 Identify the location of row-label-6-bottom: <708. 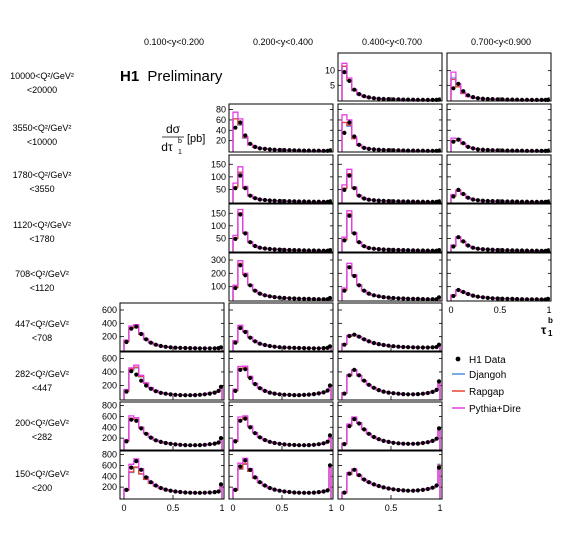
(42, 338).